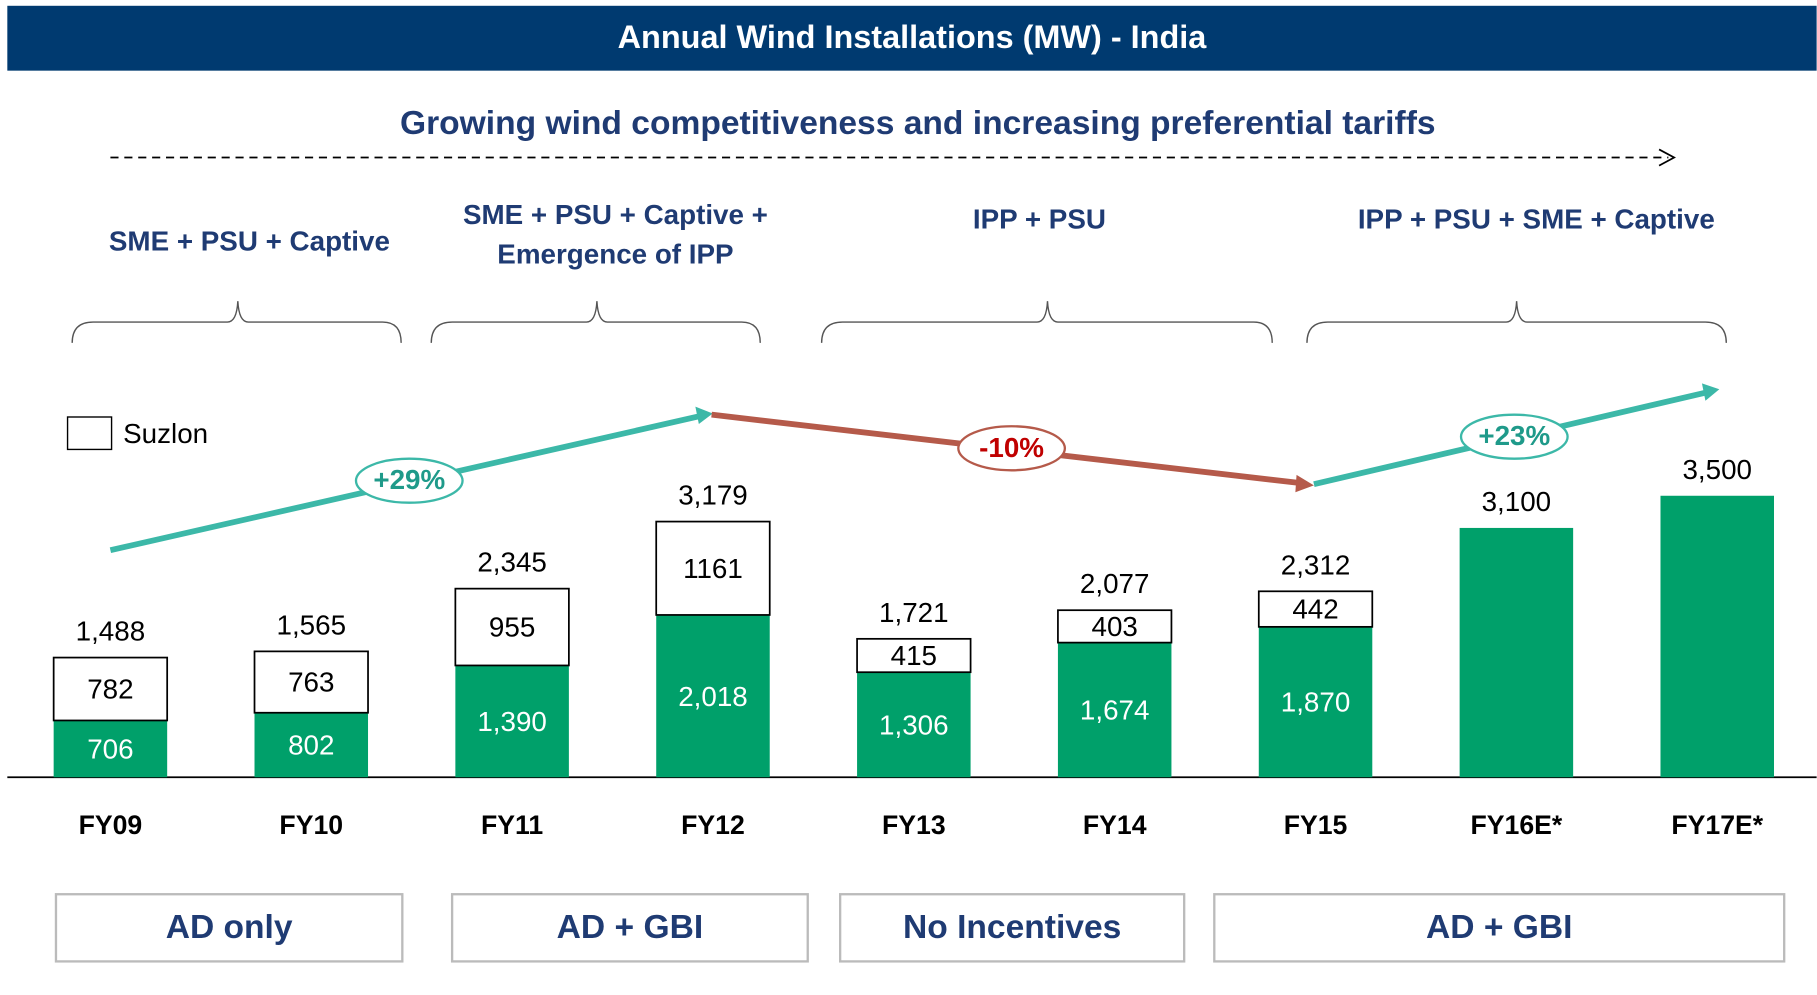  I want to click on legend-label: Suzlon, so click(165, 433).